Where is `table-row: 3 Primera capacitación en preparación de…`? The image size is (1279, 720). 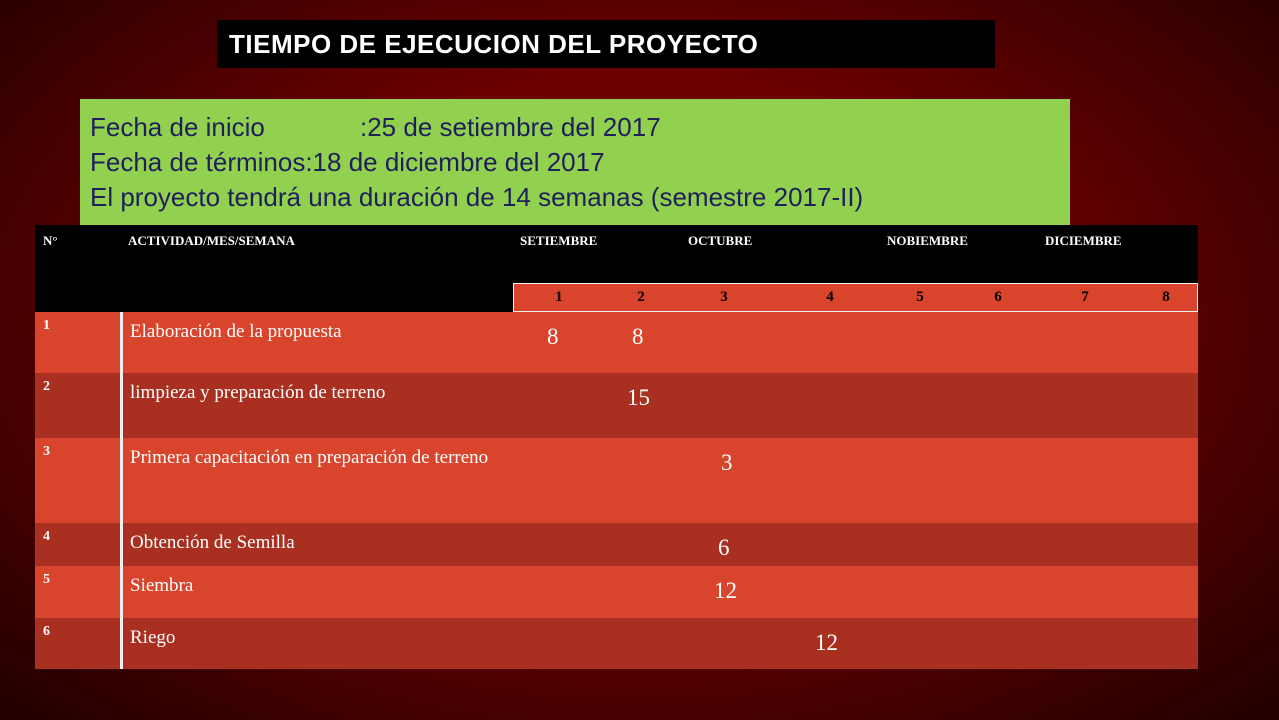
table-row: 3 Primera capacitación en preparación de… is located at coordinates (616, 480).